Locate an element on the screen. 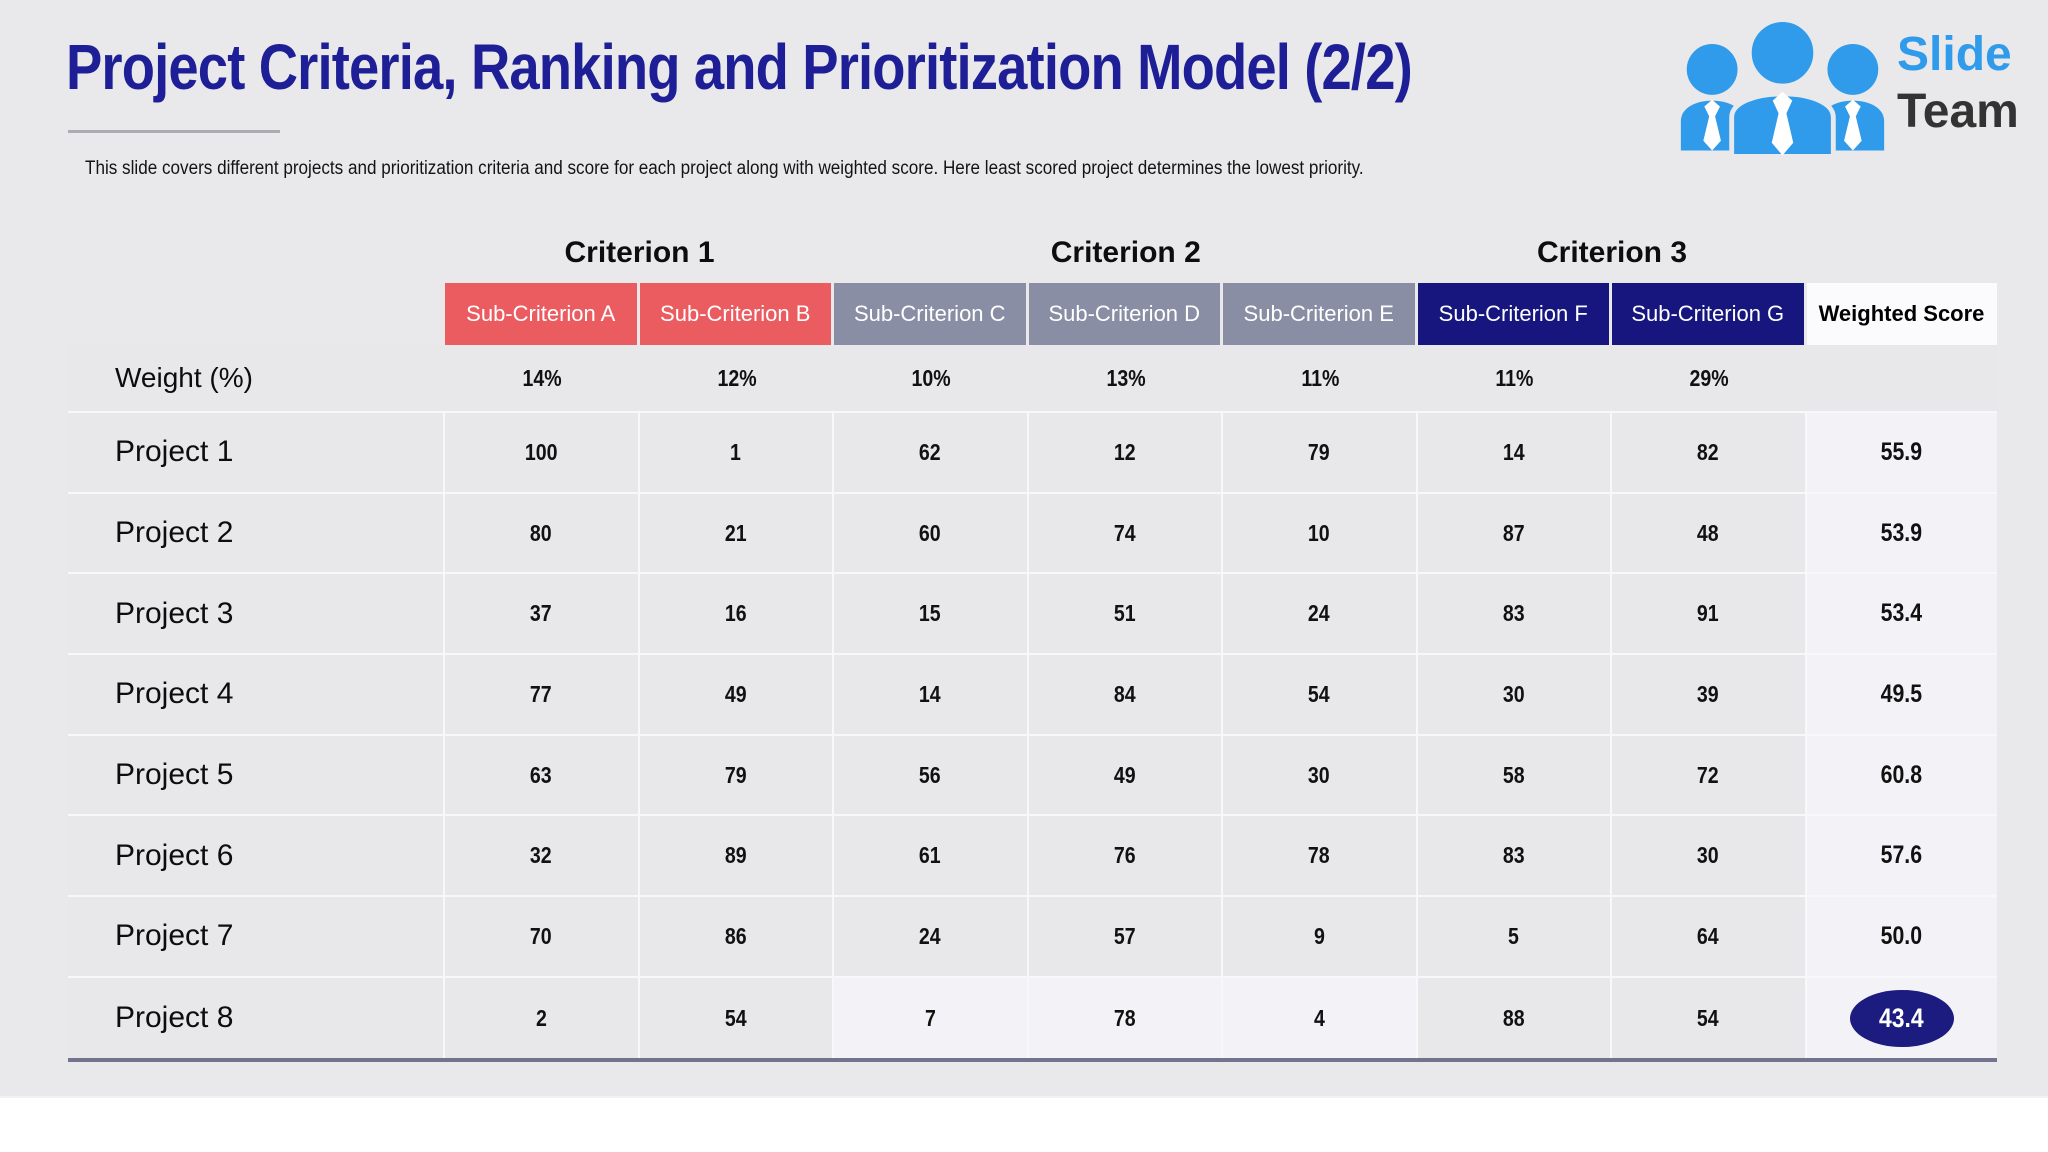 Image resolution: width=2048 pixels, height=1152 pixels. table-row: Project 2 80 21 60 74 10 87 48 53.9 is located at coordinates (1032, 534).